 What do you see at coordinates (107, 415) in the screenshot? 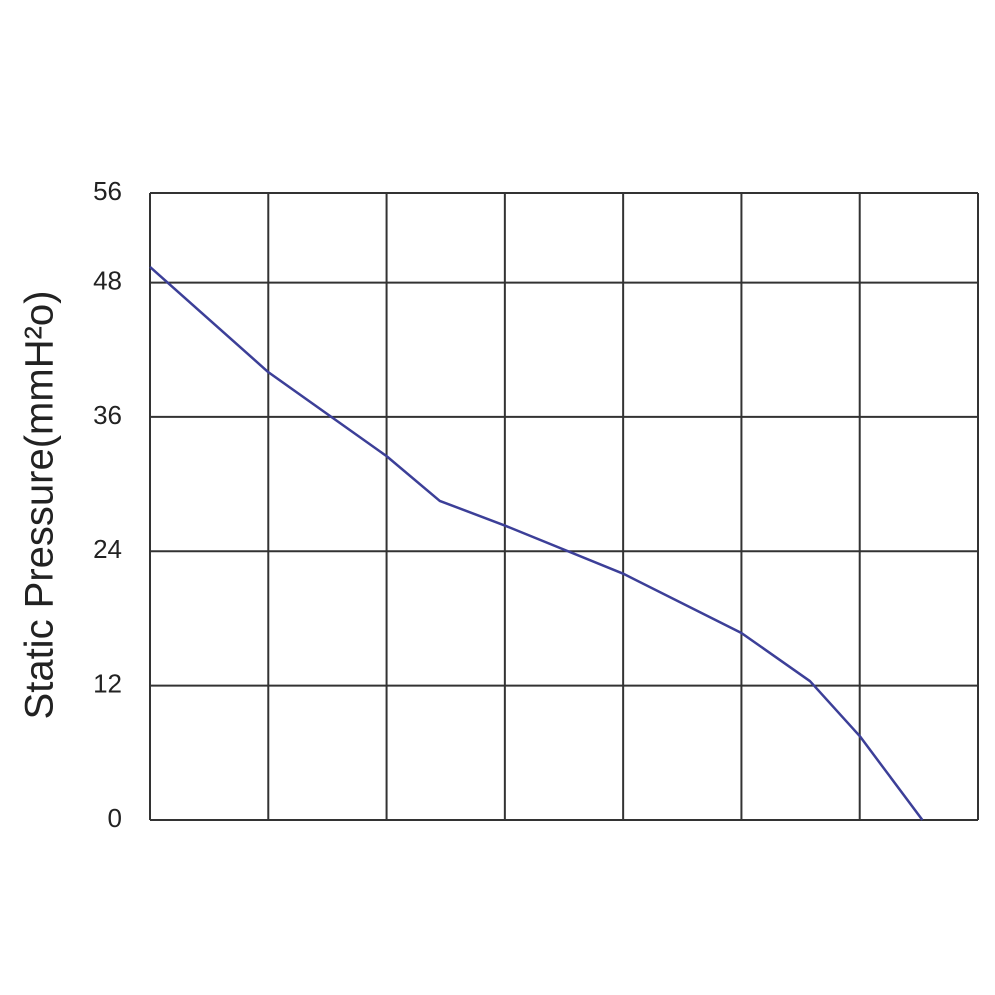
I see `y-tick-label: 36` at bounding box center [107, 415].